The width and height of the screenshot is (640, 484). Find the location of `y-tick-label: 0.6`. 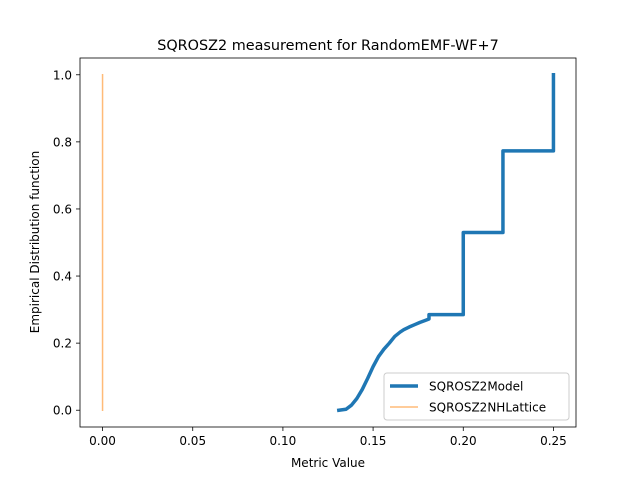

y-tick-label: 0.6 is located at coordinates (62, 209).